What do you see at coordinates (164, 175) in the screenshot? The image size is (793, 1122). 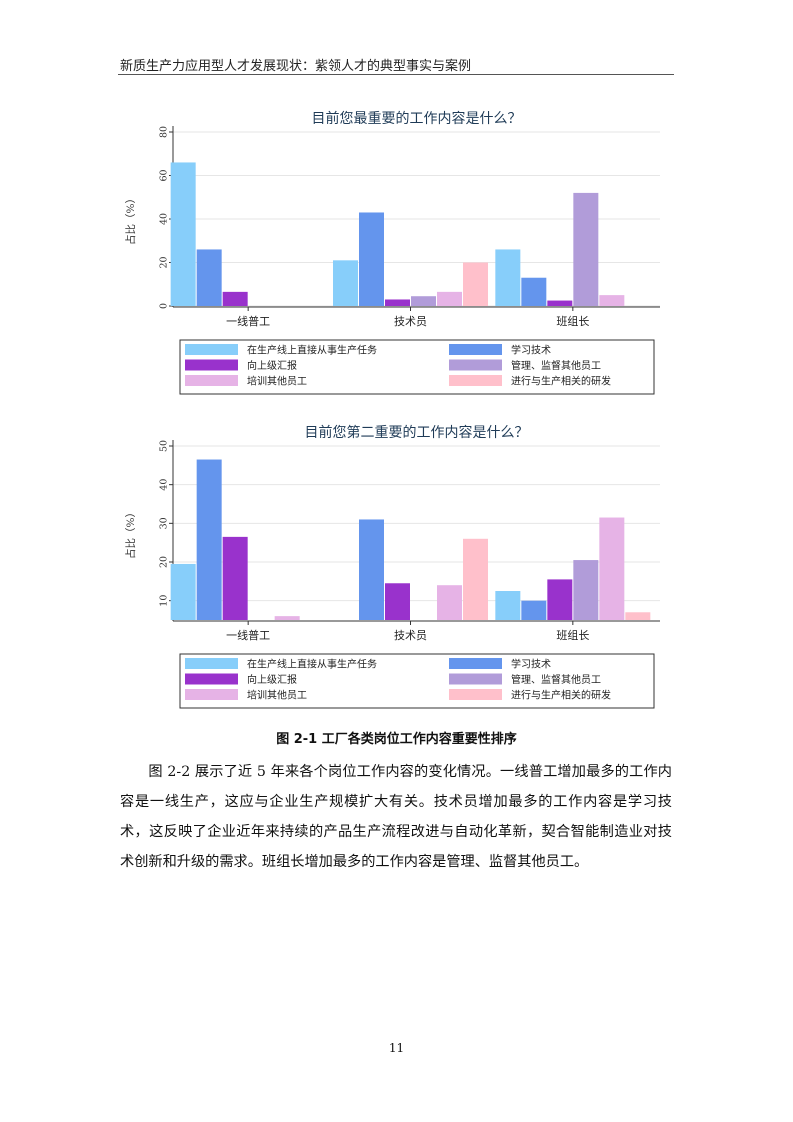 I see `y-tick-label: 60` at bounding box center [164, 175].